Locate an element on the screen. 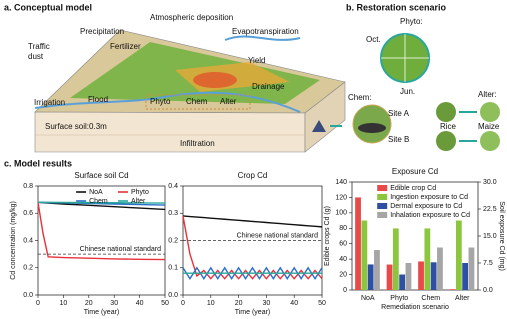 The image size is (507, 319). chem-icon is located at coordinates (319, 126).